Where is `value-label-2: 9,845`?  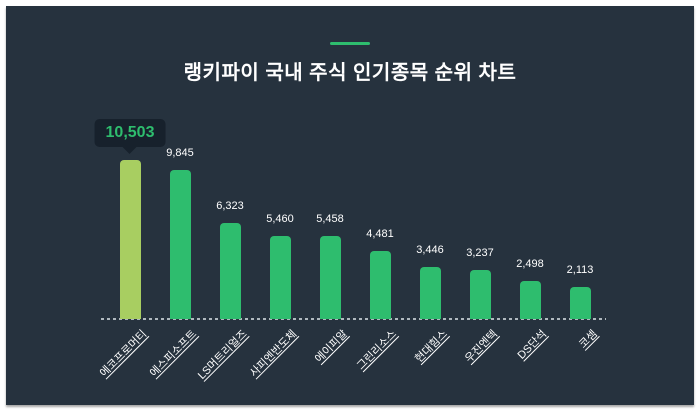
value-label-2: 9,845 is located at coordinates (180, 153).